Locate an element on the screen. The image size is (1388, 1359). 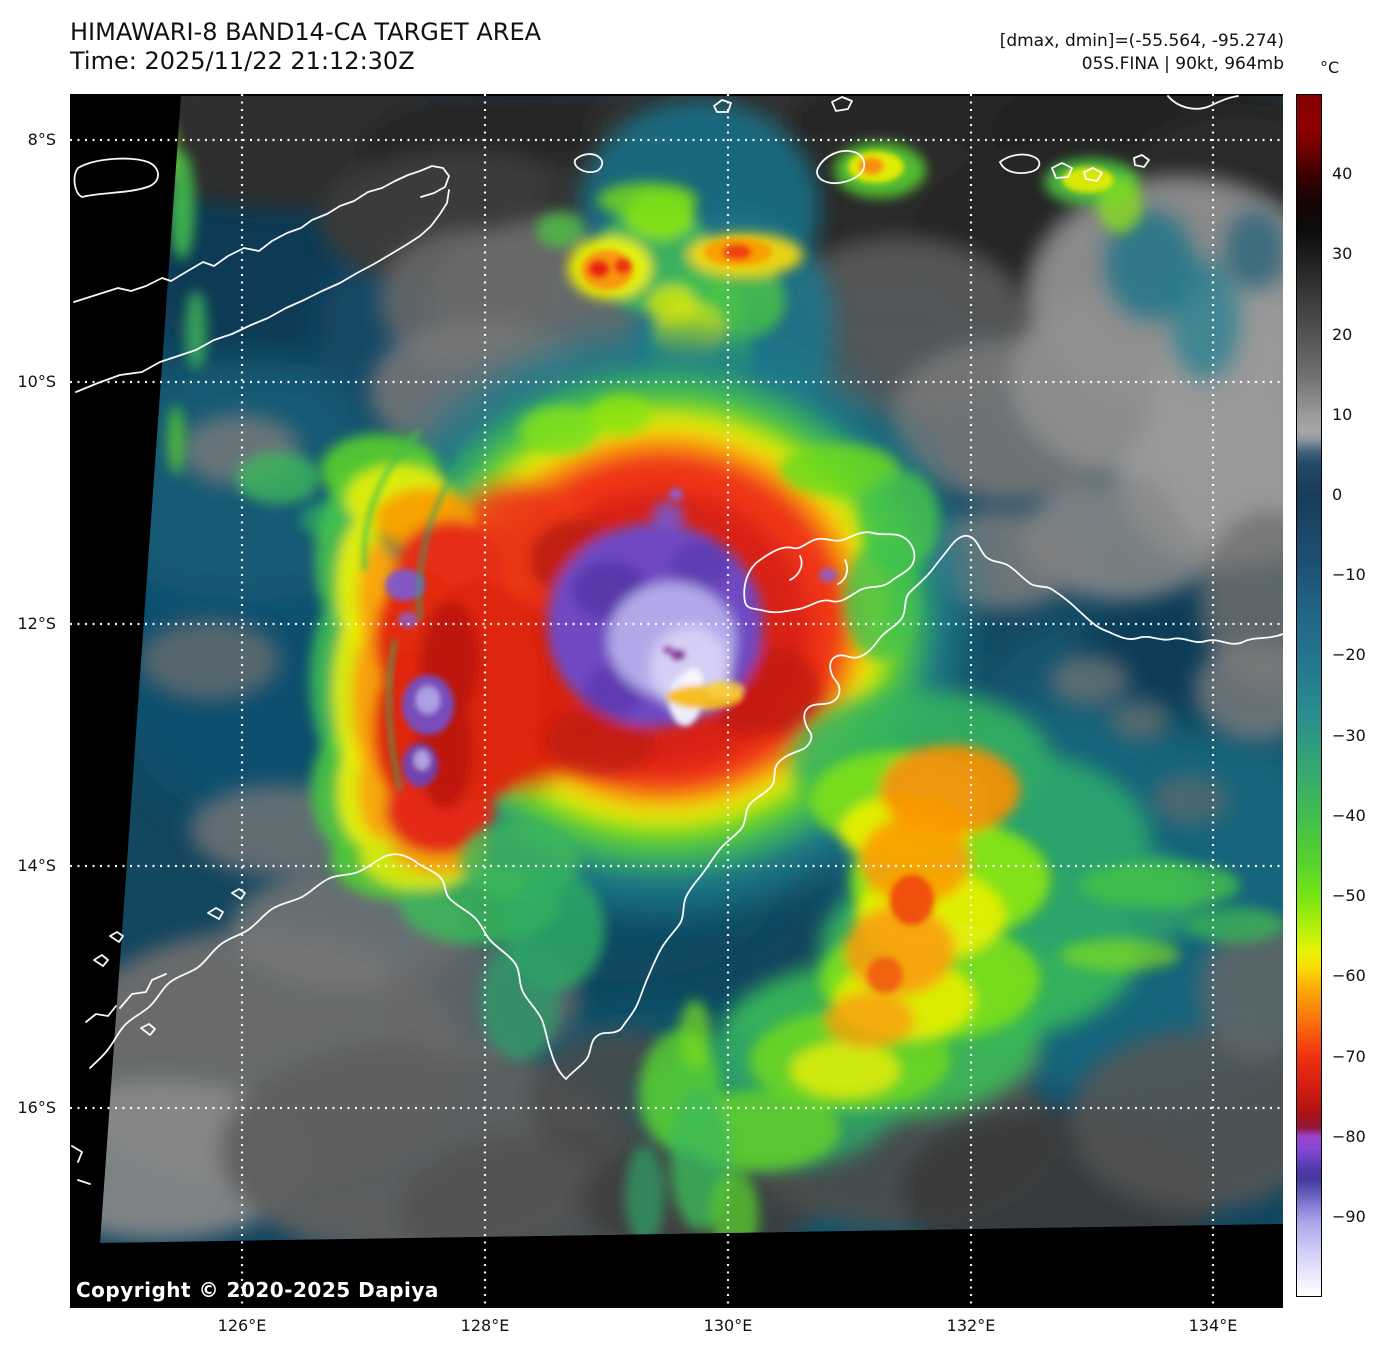
dmax-dmin-annotation: [dmax, dmin]=(-55.564, -95.274) is located at coordinates (1141, 41).